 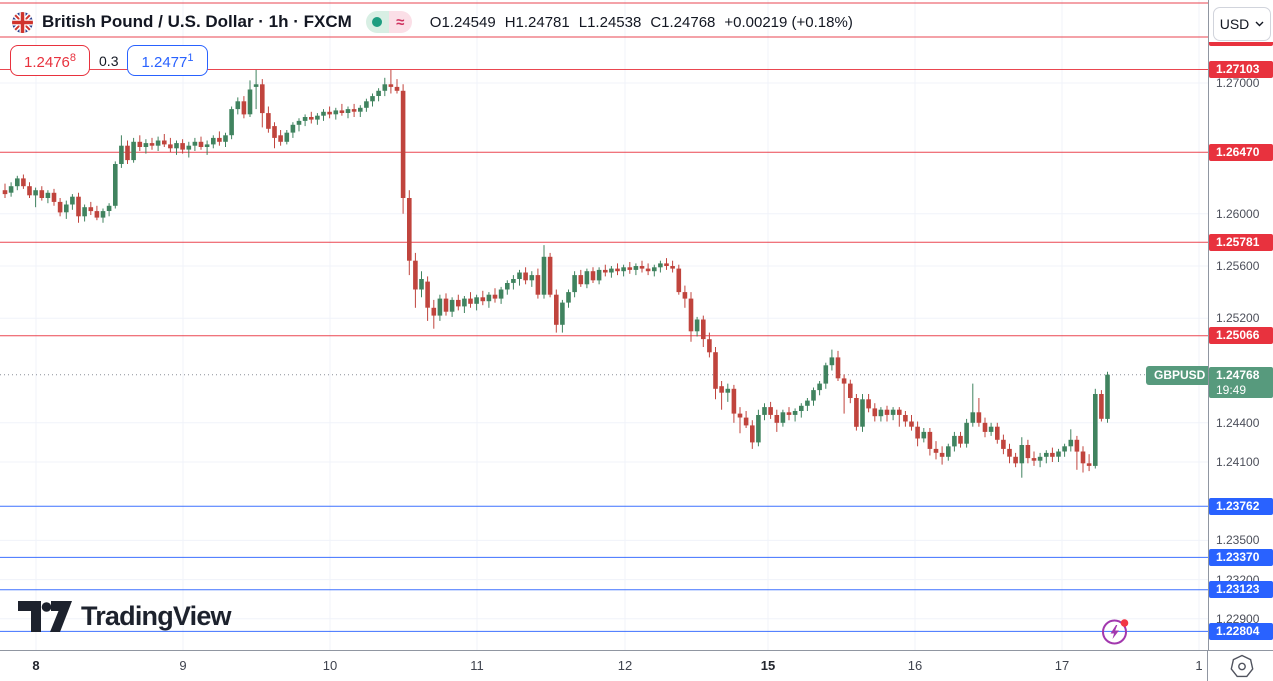 What do you see at coordinates (1241, 590) in the screenshot?
I see `support-price-badge: 1.23123` at bounding box center [1241, 590].